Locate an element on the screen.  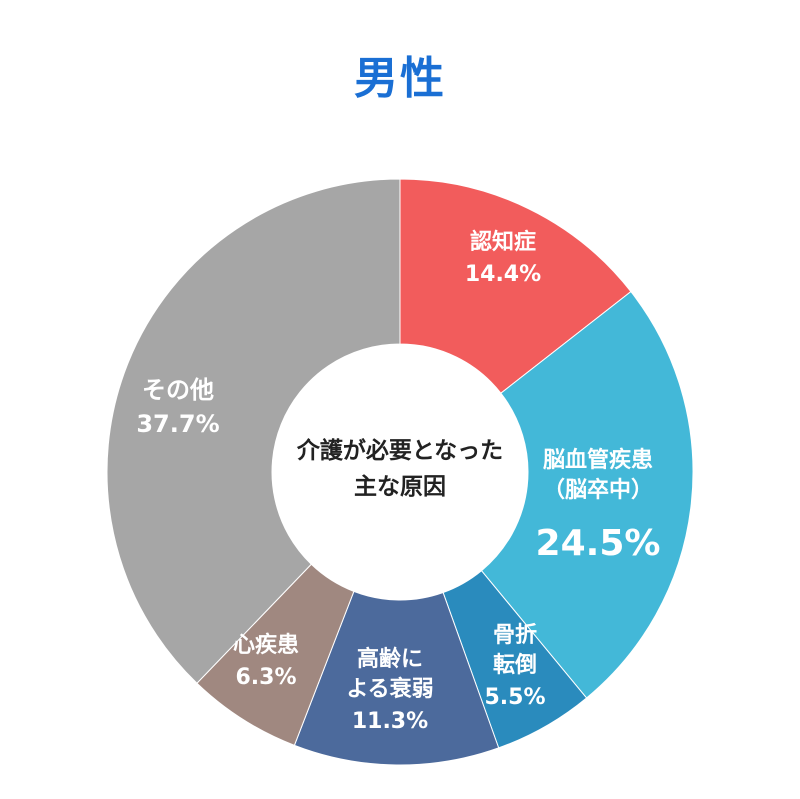
center-label-text: 介護が必要となった is located at coordinates (399, 450).